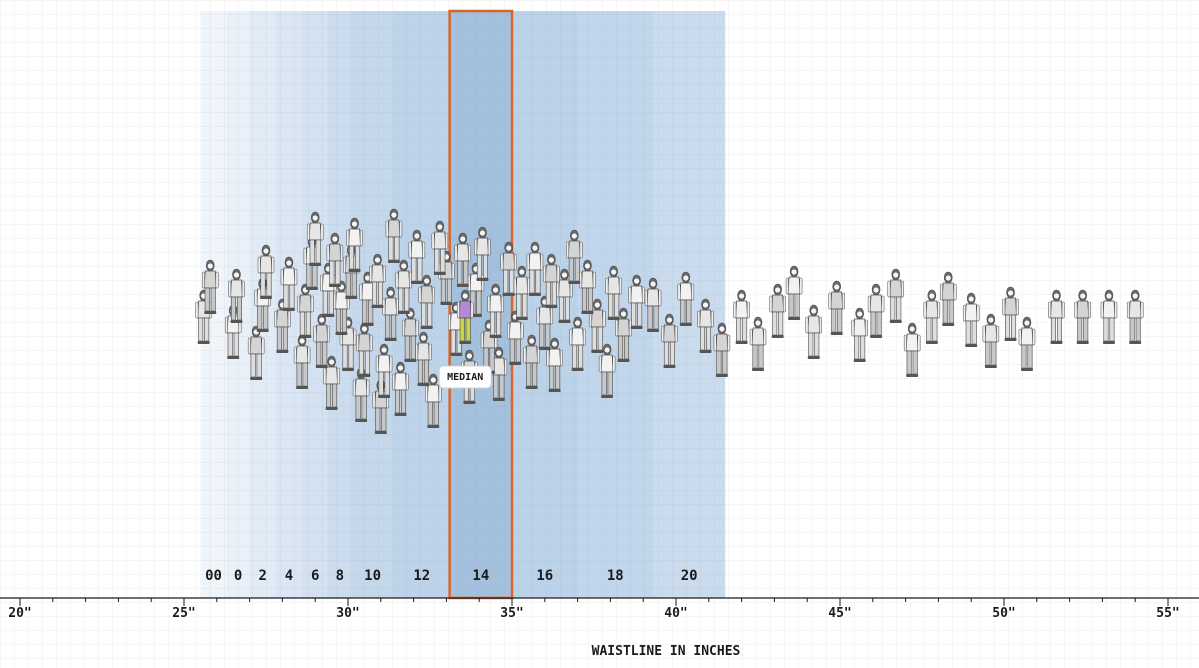  What do you see at coordinates (421, 576) in the screenshot?
I see `size-label-12: 12` at bounding box center [421, 576].